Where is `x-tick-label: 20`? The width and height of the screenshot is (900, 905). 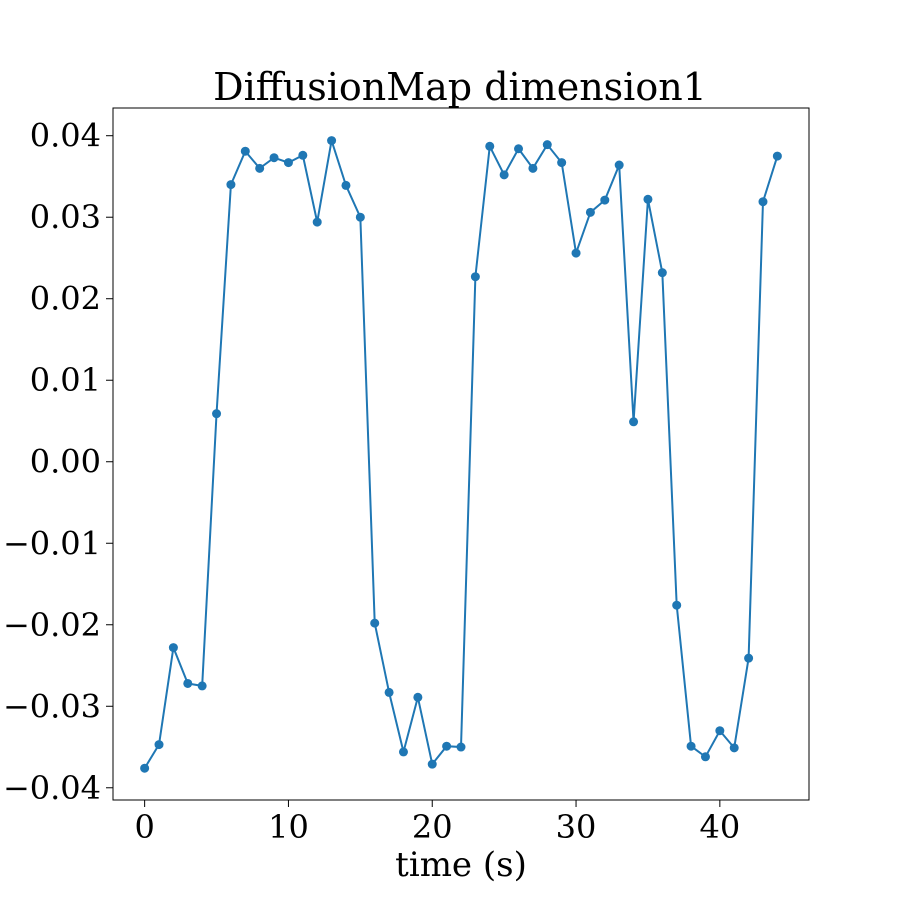 x-tick-label: 20 is located at coordinates (432, 827).